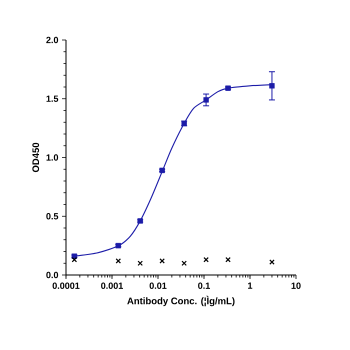 Image resolution: width=350 pixels, height=350 pixels. What do you see at coordinates (52, 157) in the screenshot?
I see `y-tick-label: 1.0` at bounding box center [52, 157].